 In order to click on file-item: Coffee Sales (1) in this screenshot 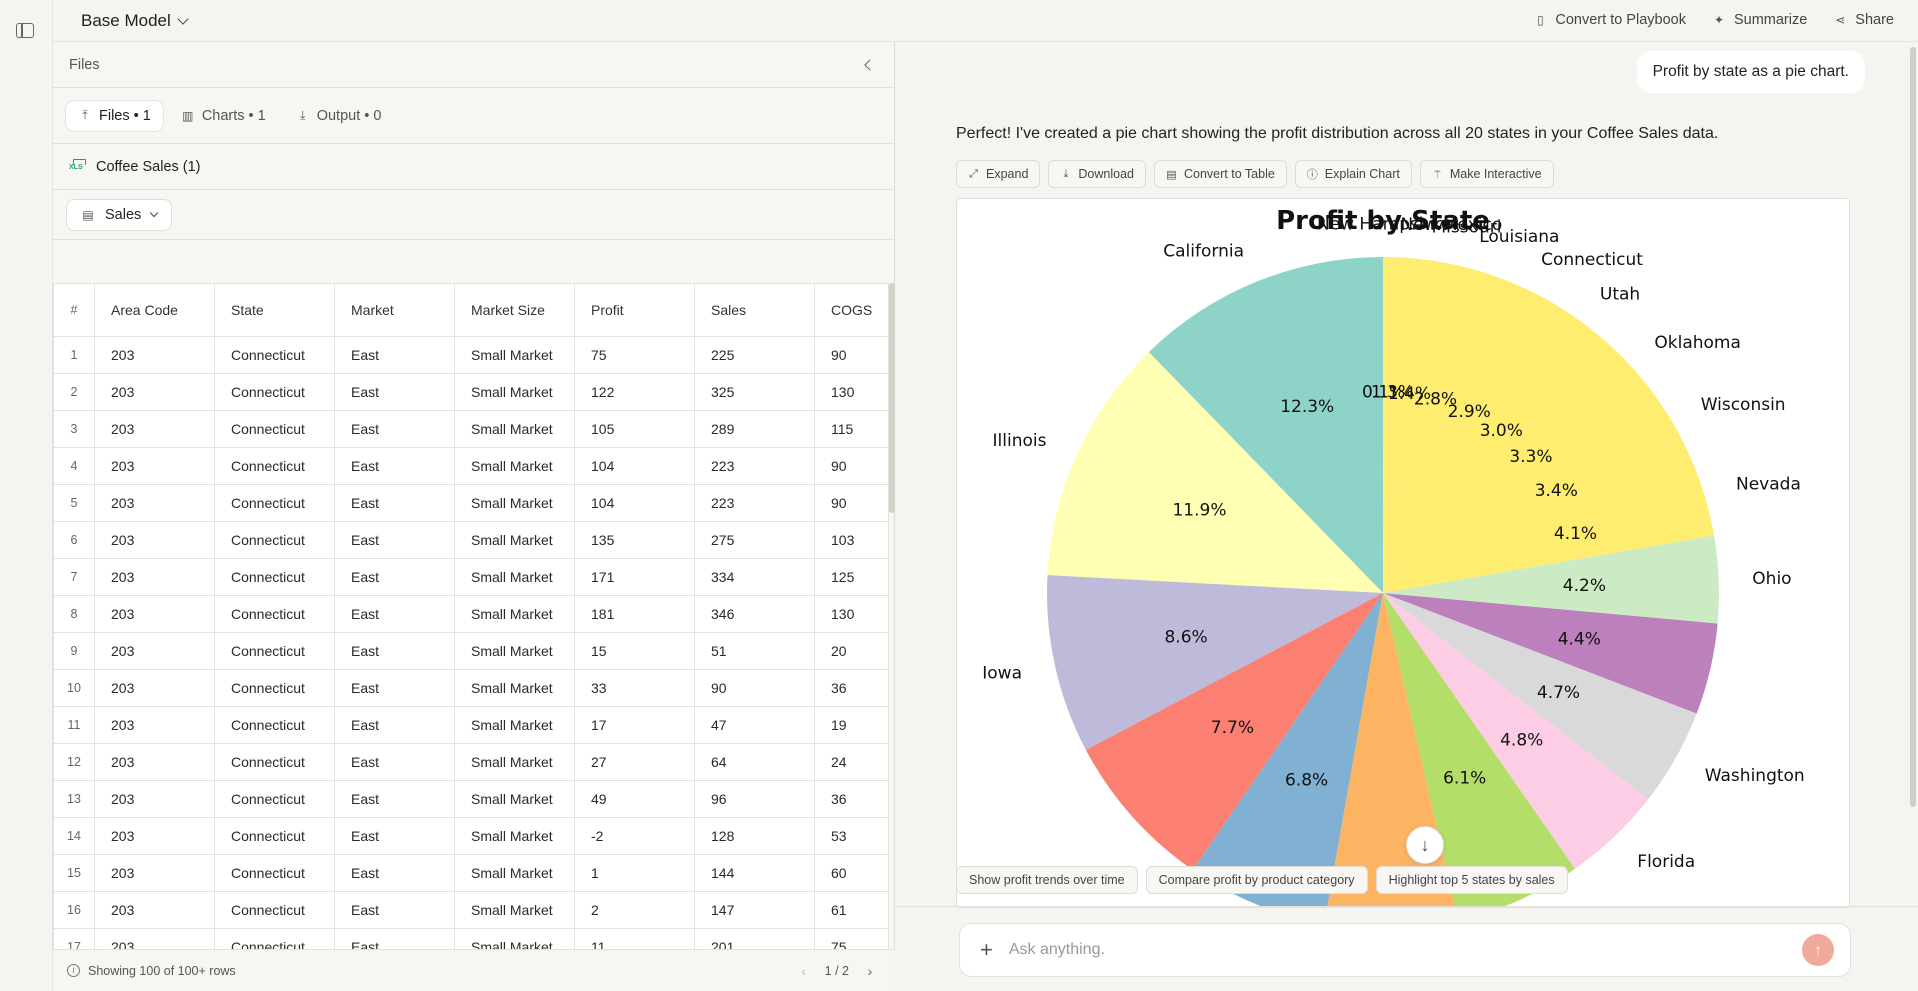, I will do `click(473, 167)`.